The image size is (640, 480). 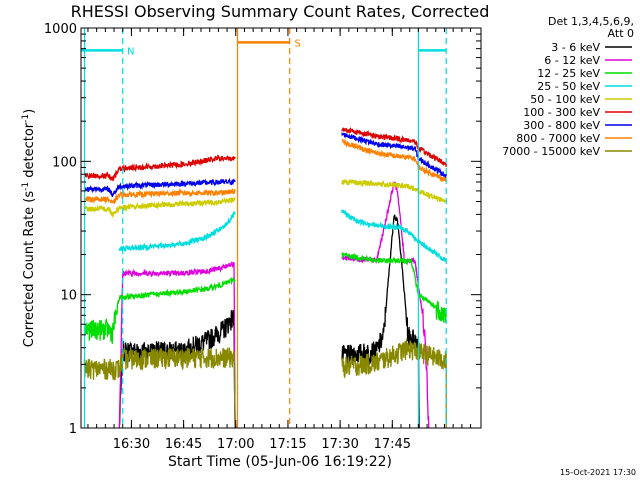 What do you see at coordinates (298, 43) in the screenshot?
I see `marker-label: S` at bounding box center [298, 43].